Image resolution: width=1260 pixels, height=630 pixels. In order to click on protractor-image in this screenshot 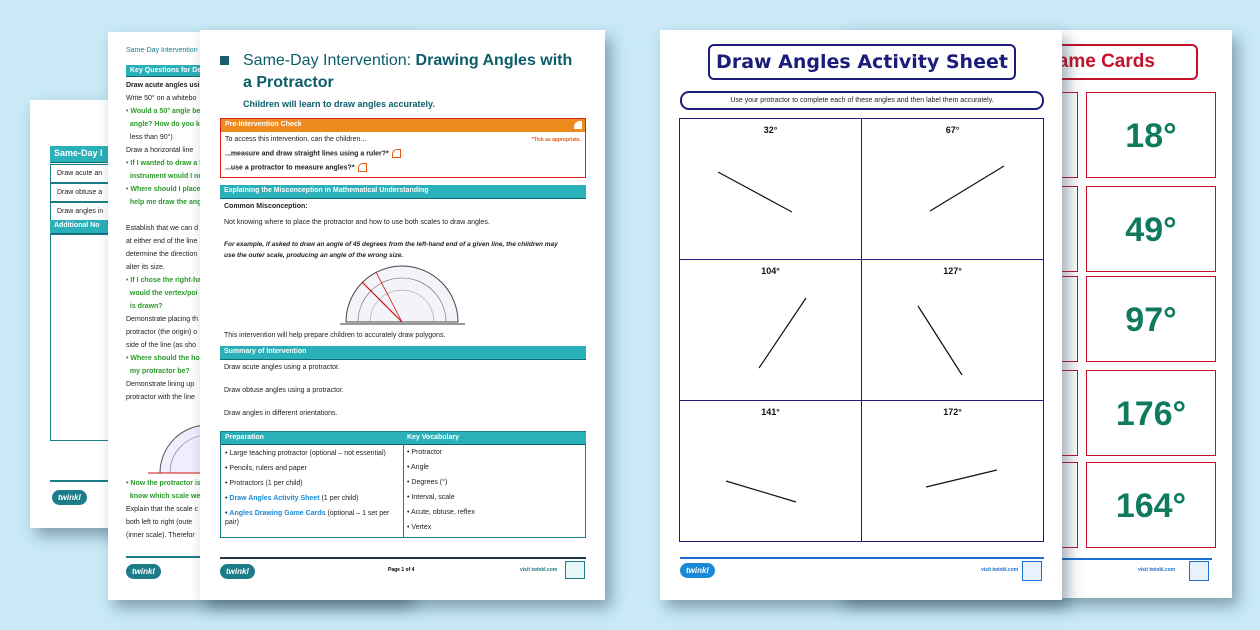, I will do `click(402, 295)`.